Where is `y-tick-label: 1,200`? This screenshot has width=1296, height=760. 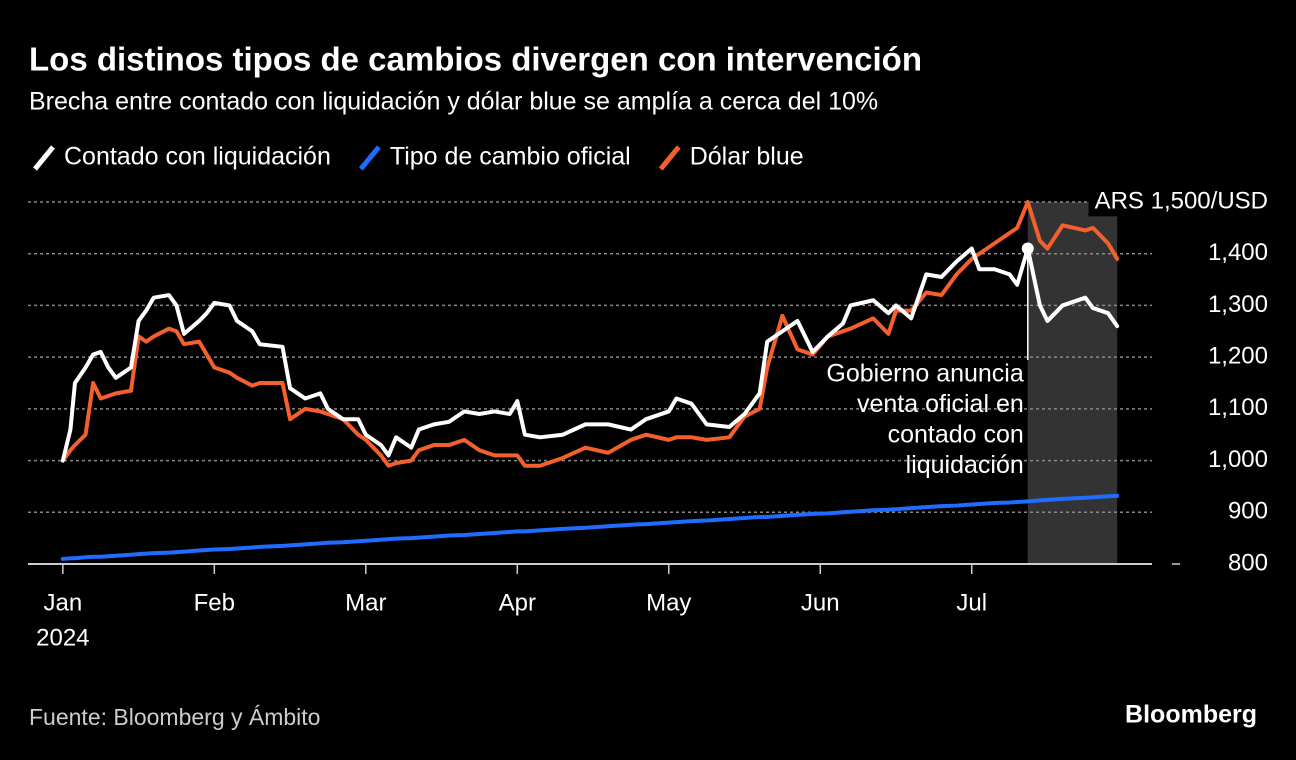 y-tick-label: 1,200 is located at coordinates (1238, 355).